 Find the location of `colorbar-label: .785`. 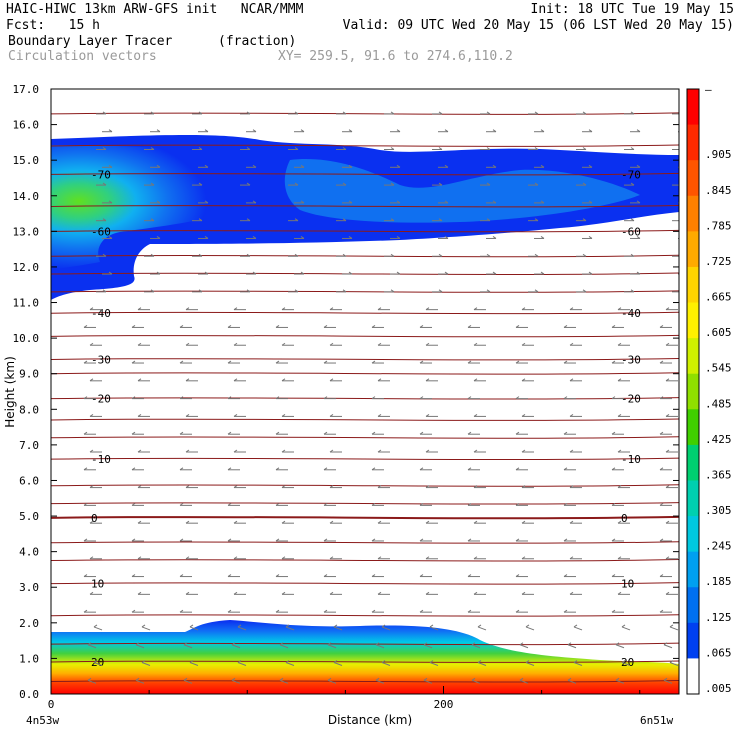

colorbar-label: .785 is located at coordinates (718, 225).